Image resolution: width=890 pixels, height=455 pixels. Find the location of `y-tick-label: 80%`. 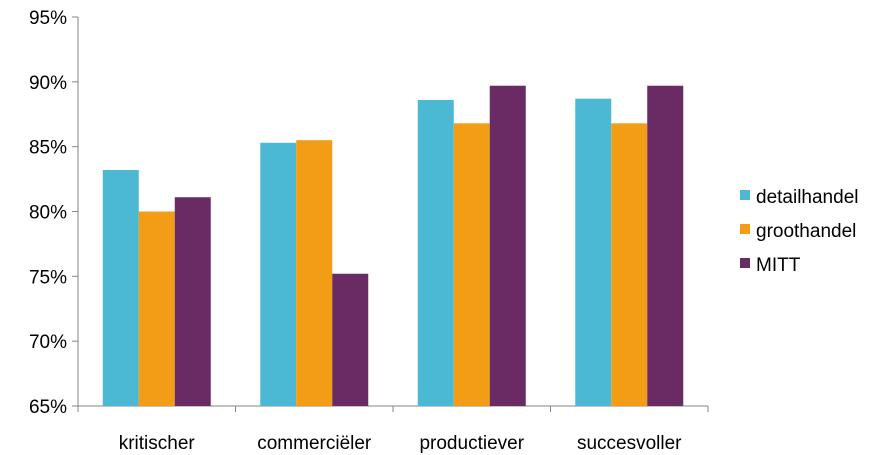

y-tick-label: 80% is located at coordinates (48, 213).